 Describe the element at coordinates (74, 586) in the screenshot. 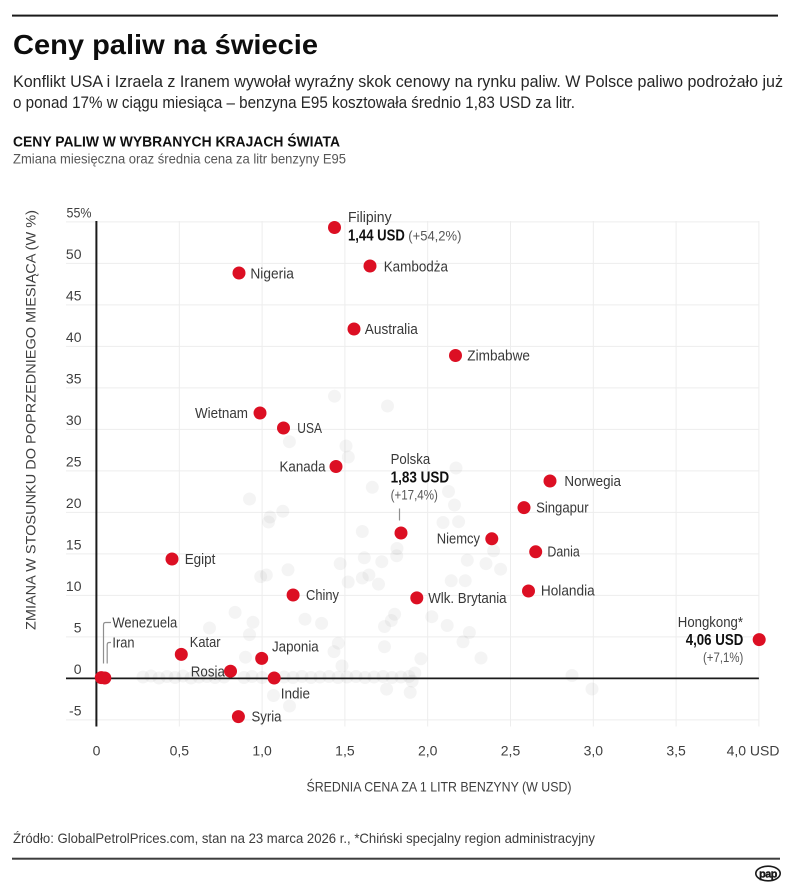

I see `svg-text: 10` at that location.